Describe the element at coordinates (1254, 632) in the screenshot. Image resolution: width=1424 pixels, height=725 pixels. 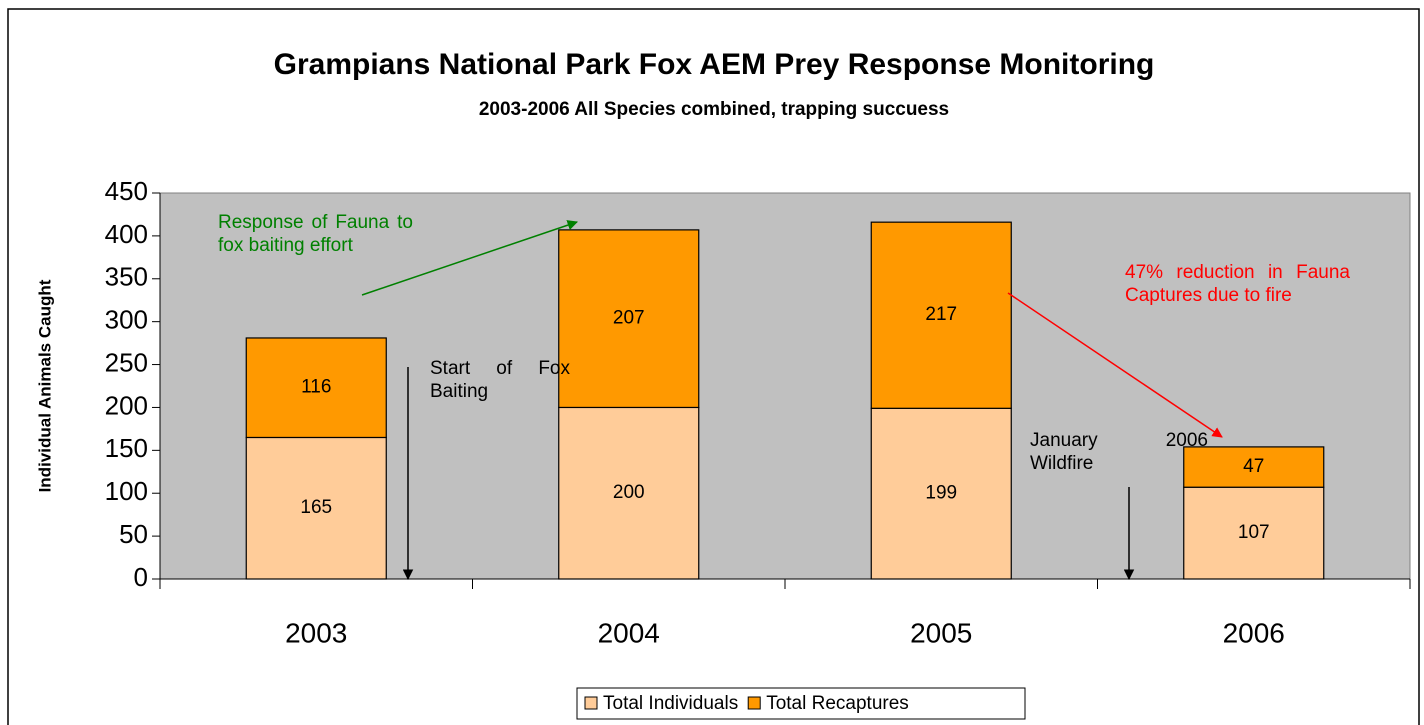
I see `x-tick-label: 2006` at that location.